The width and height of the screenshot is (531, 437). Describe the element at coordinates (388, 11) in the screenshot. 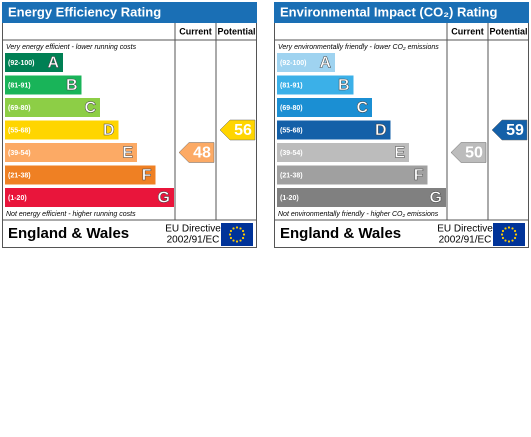

I see `panel-title: Environmental Impact (CO₂) Rating` at that location.